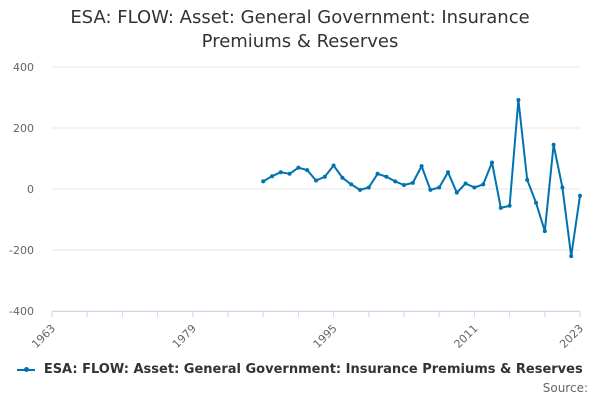  I want to click on y-axis: -400 -200 0 200 400, so click(21, 189).